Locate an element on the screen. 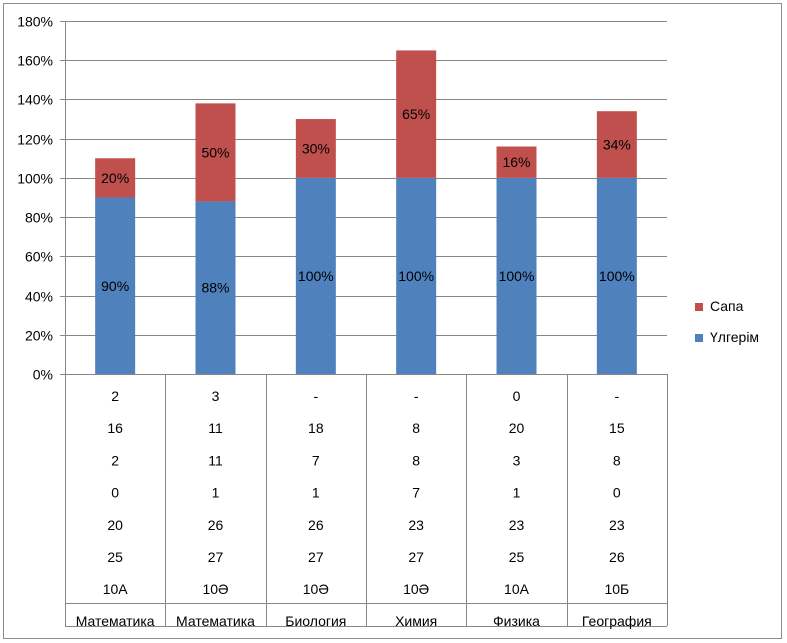 The height and width of the screenshot is (643, 787). category-label: Биология is located at coordinates (315, 621).